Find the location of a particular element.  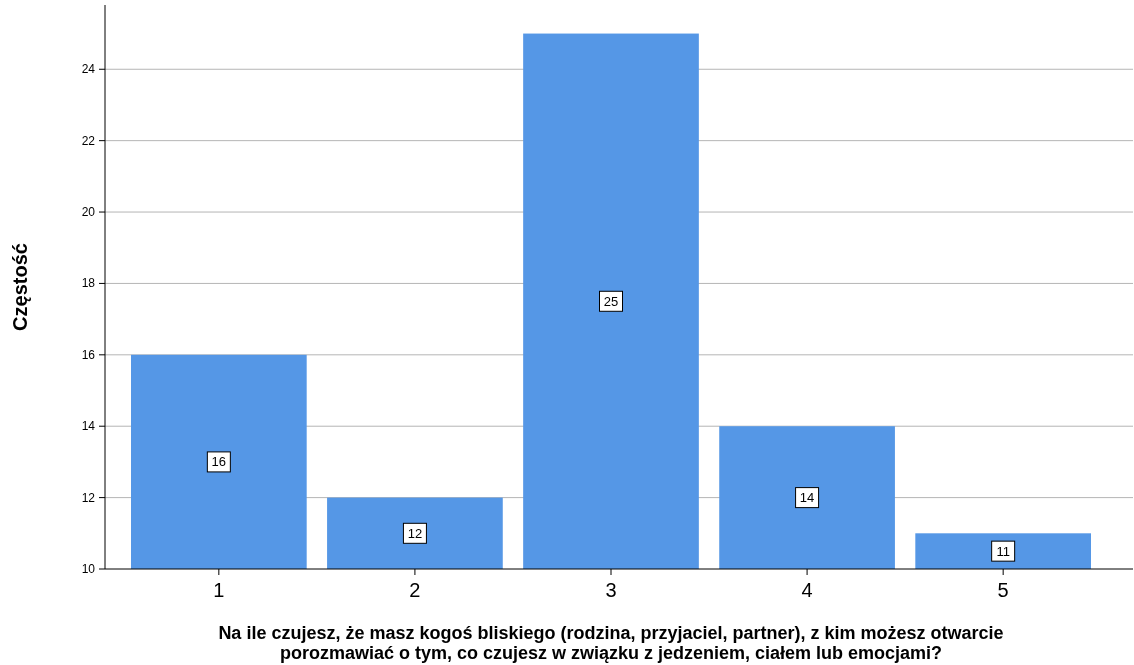

y-tick-label: 20 is located at coordinates (88, 212).